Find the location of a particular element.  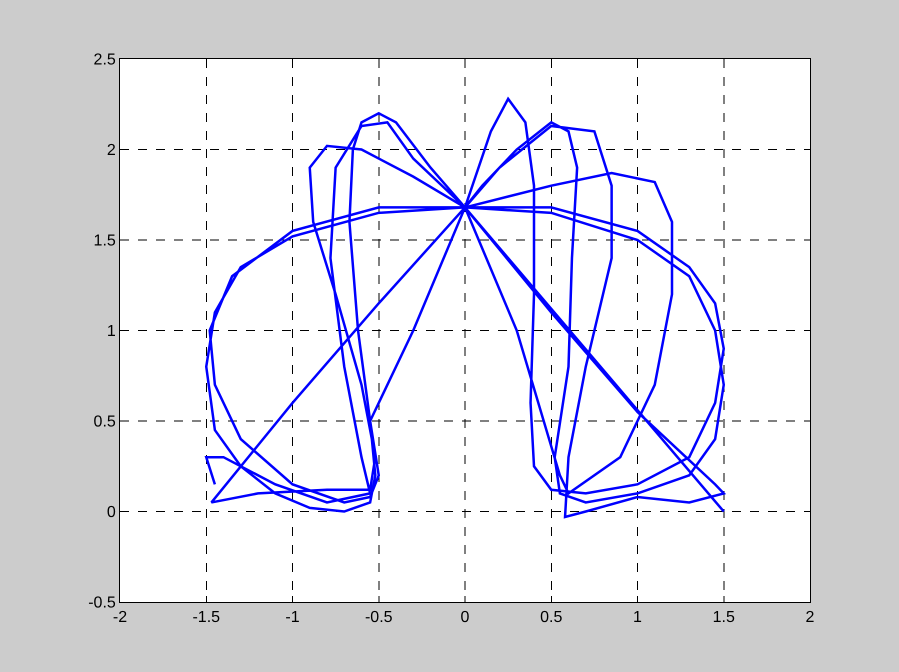

y-tick-label: 1 is located at coordinates (111, 331).